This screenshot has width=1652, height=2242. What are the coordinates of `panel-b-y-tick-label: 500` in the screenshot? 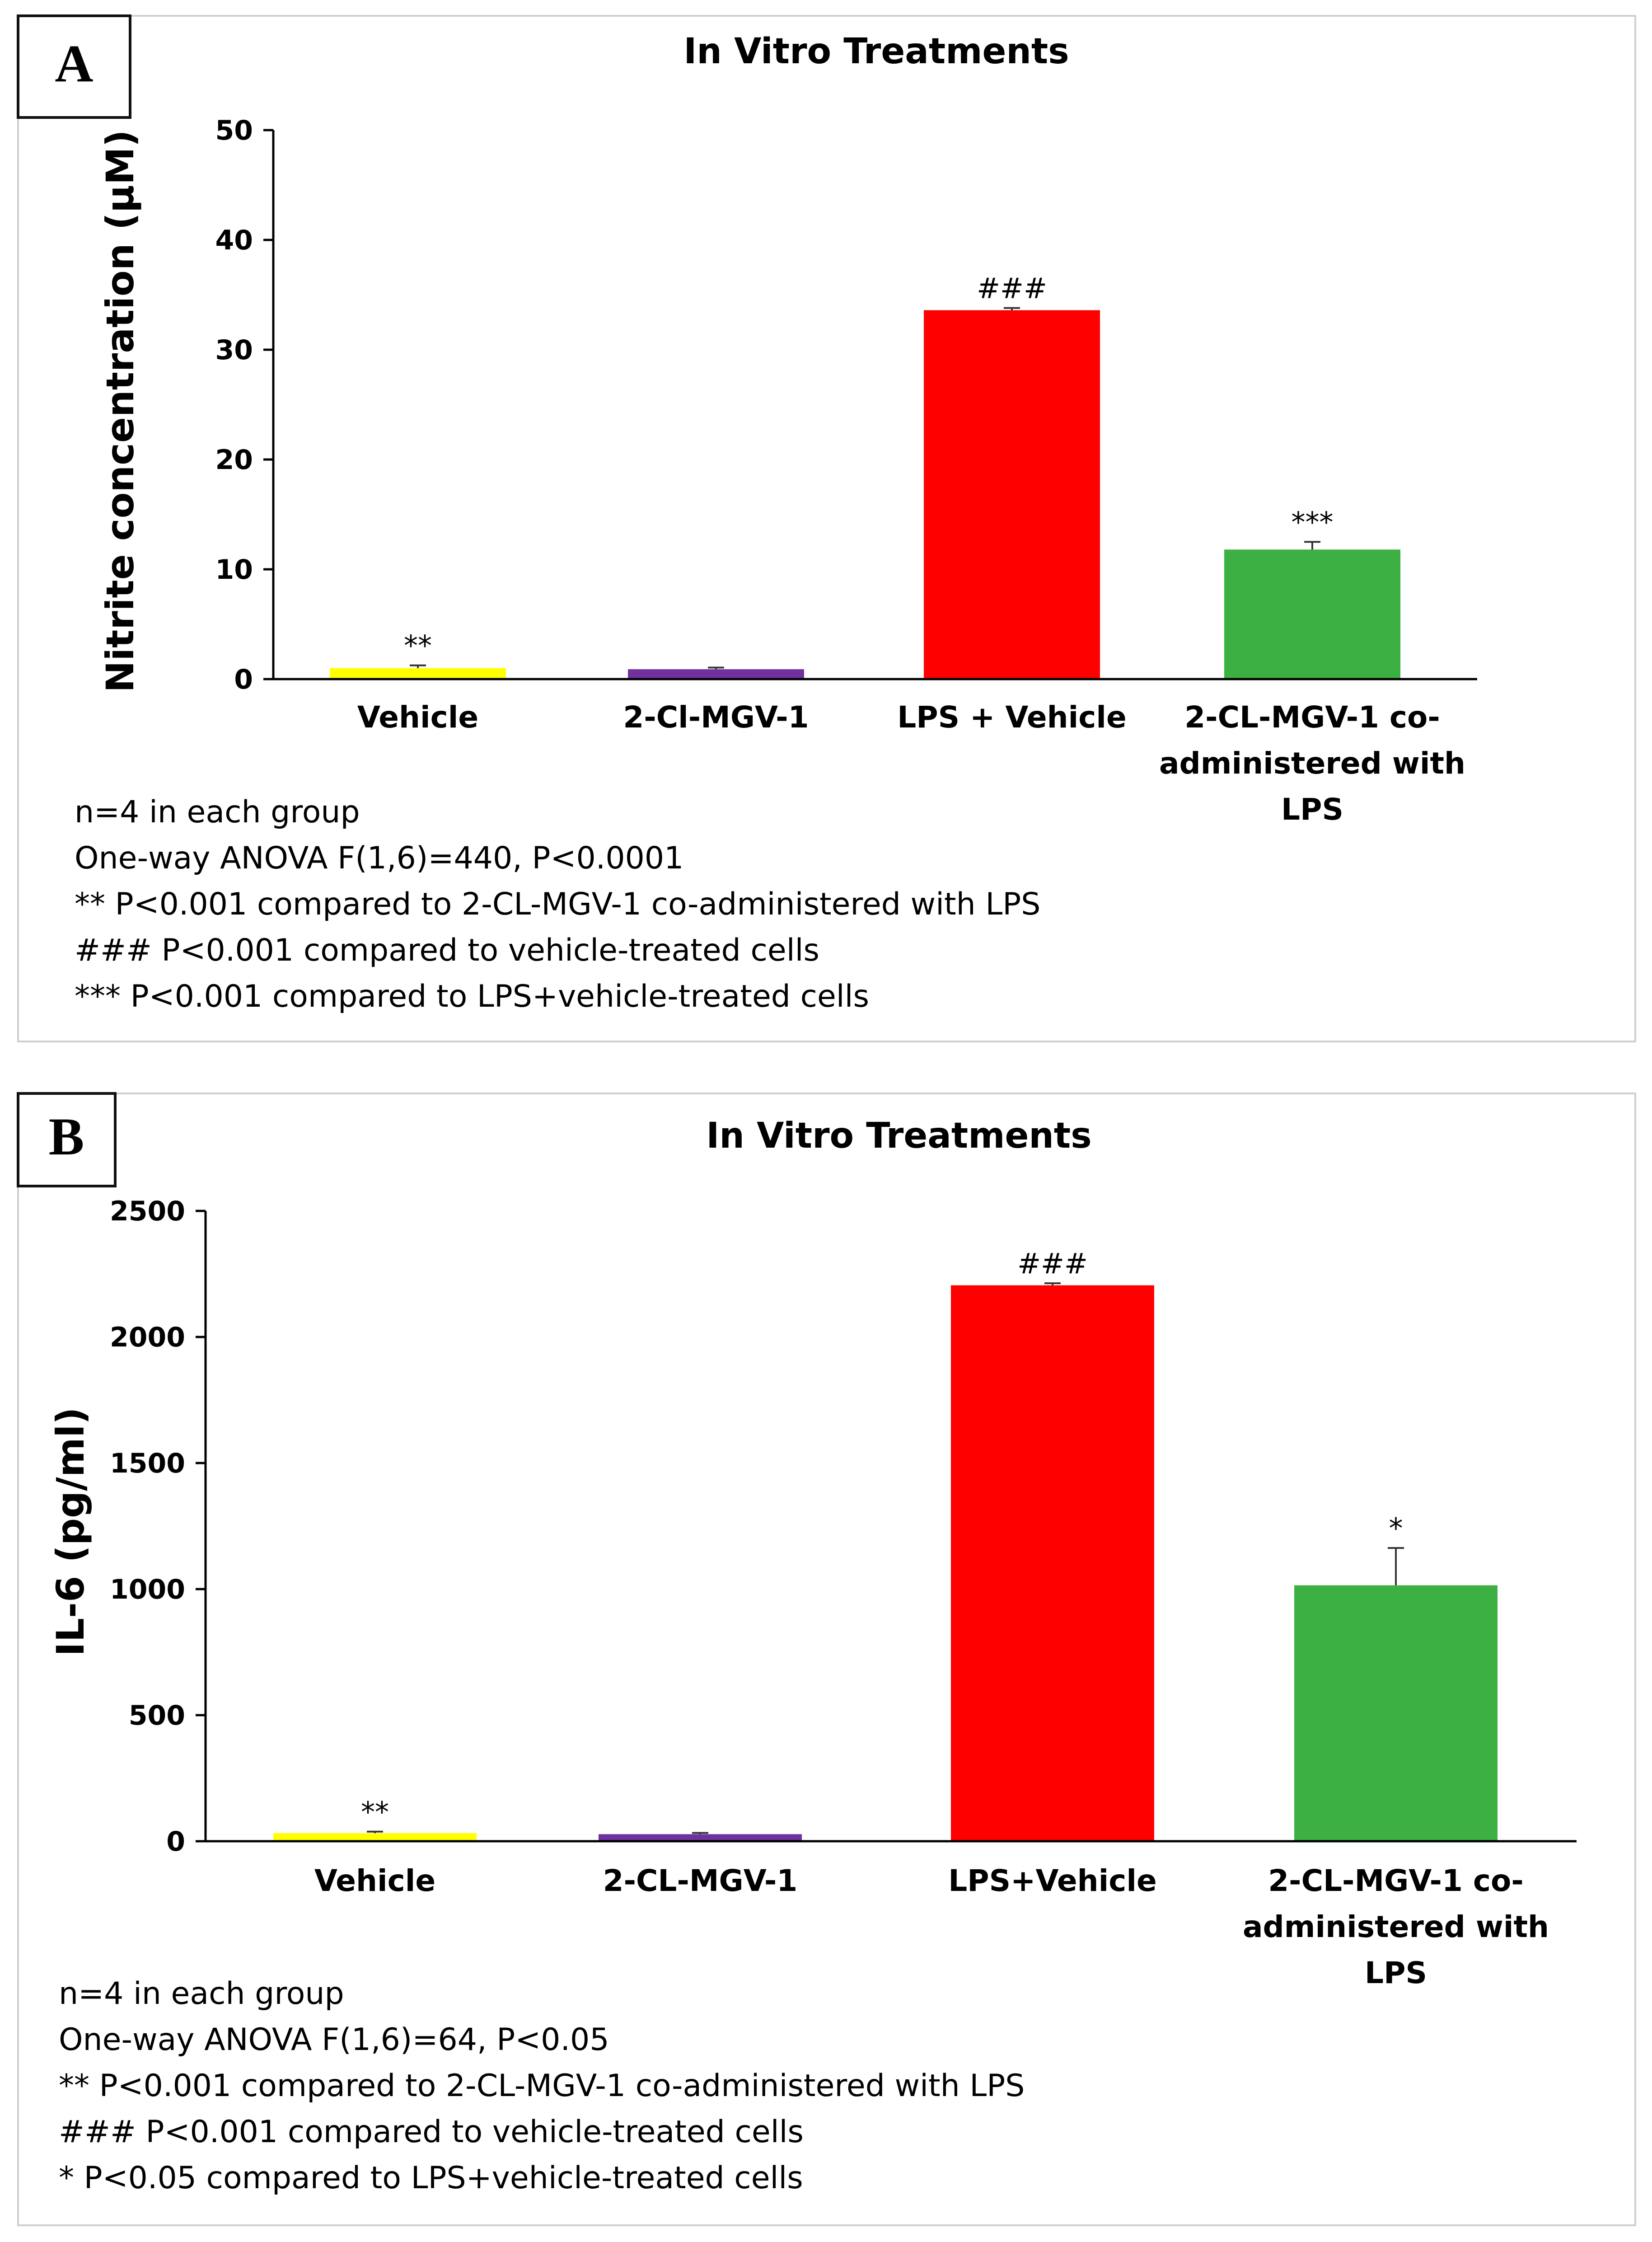 It's located at (157, 1715).